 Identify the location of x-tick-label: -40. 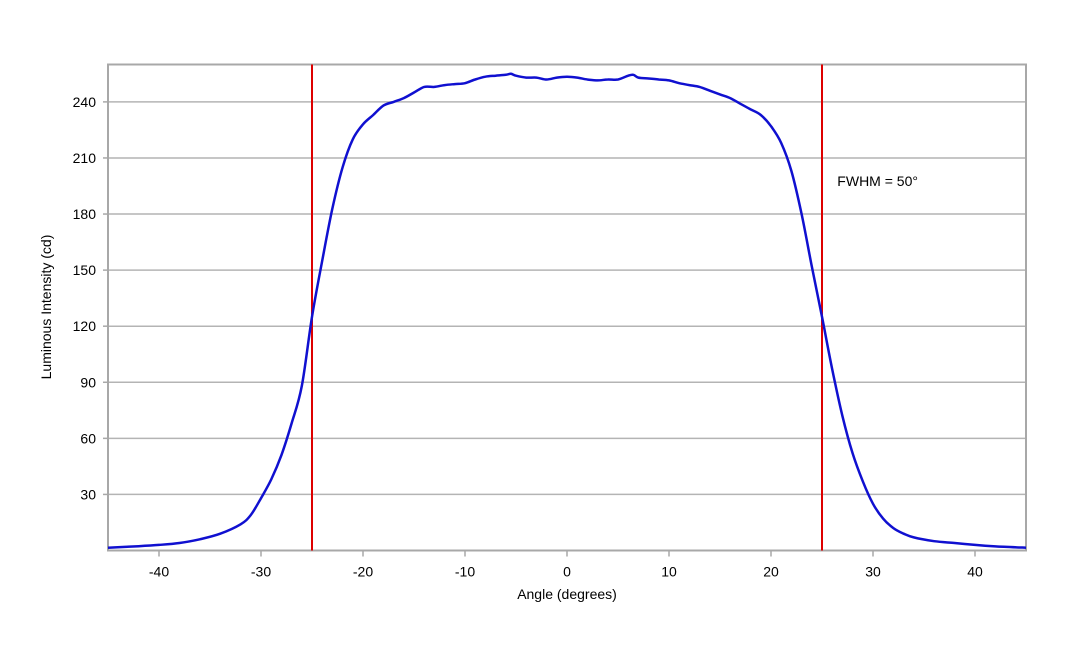
(159, 572).